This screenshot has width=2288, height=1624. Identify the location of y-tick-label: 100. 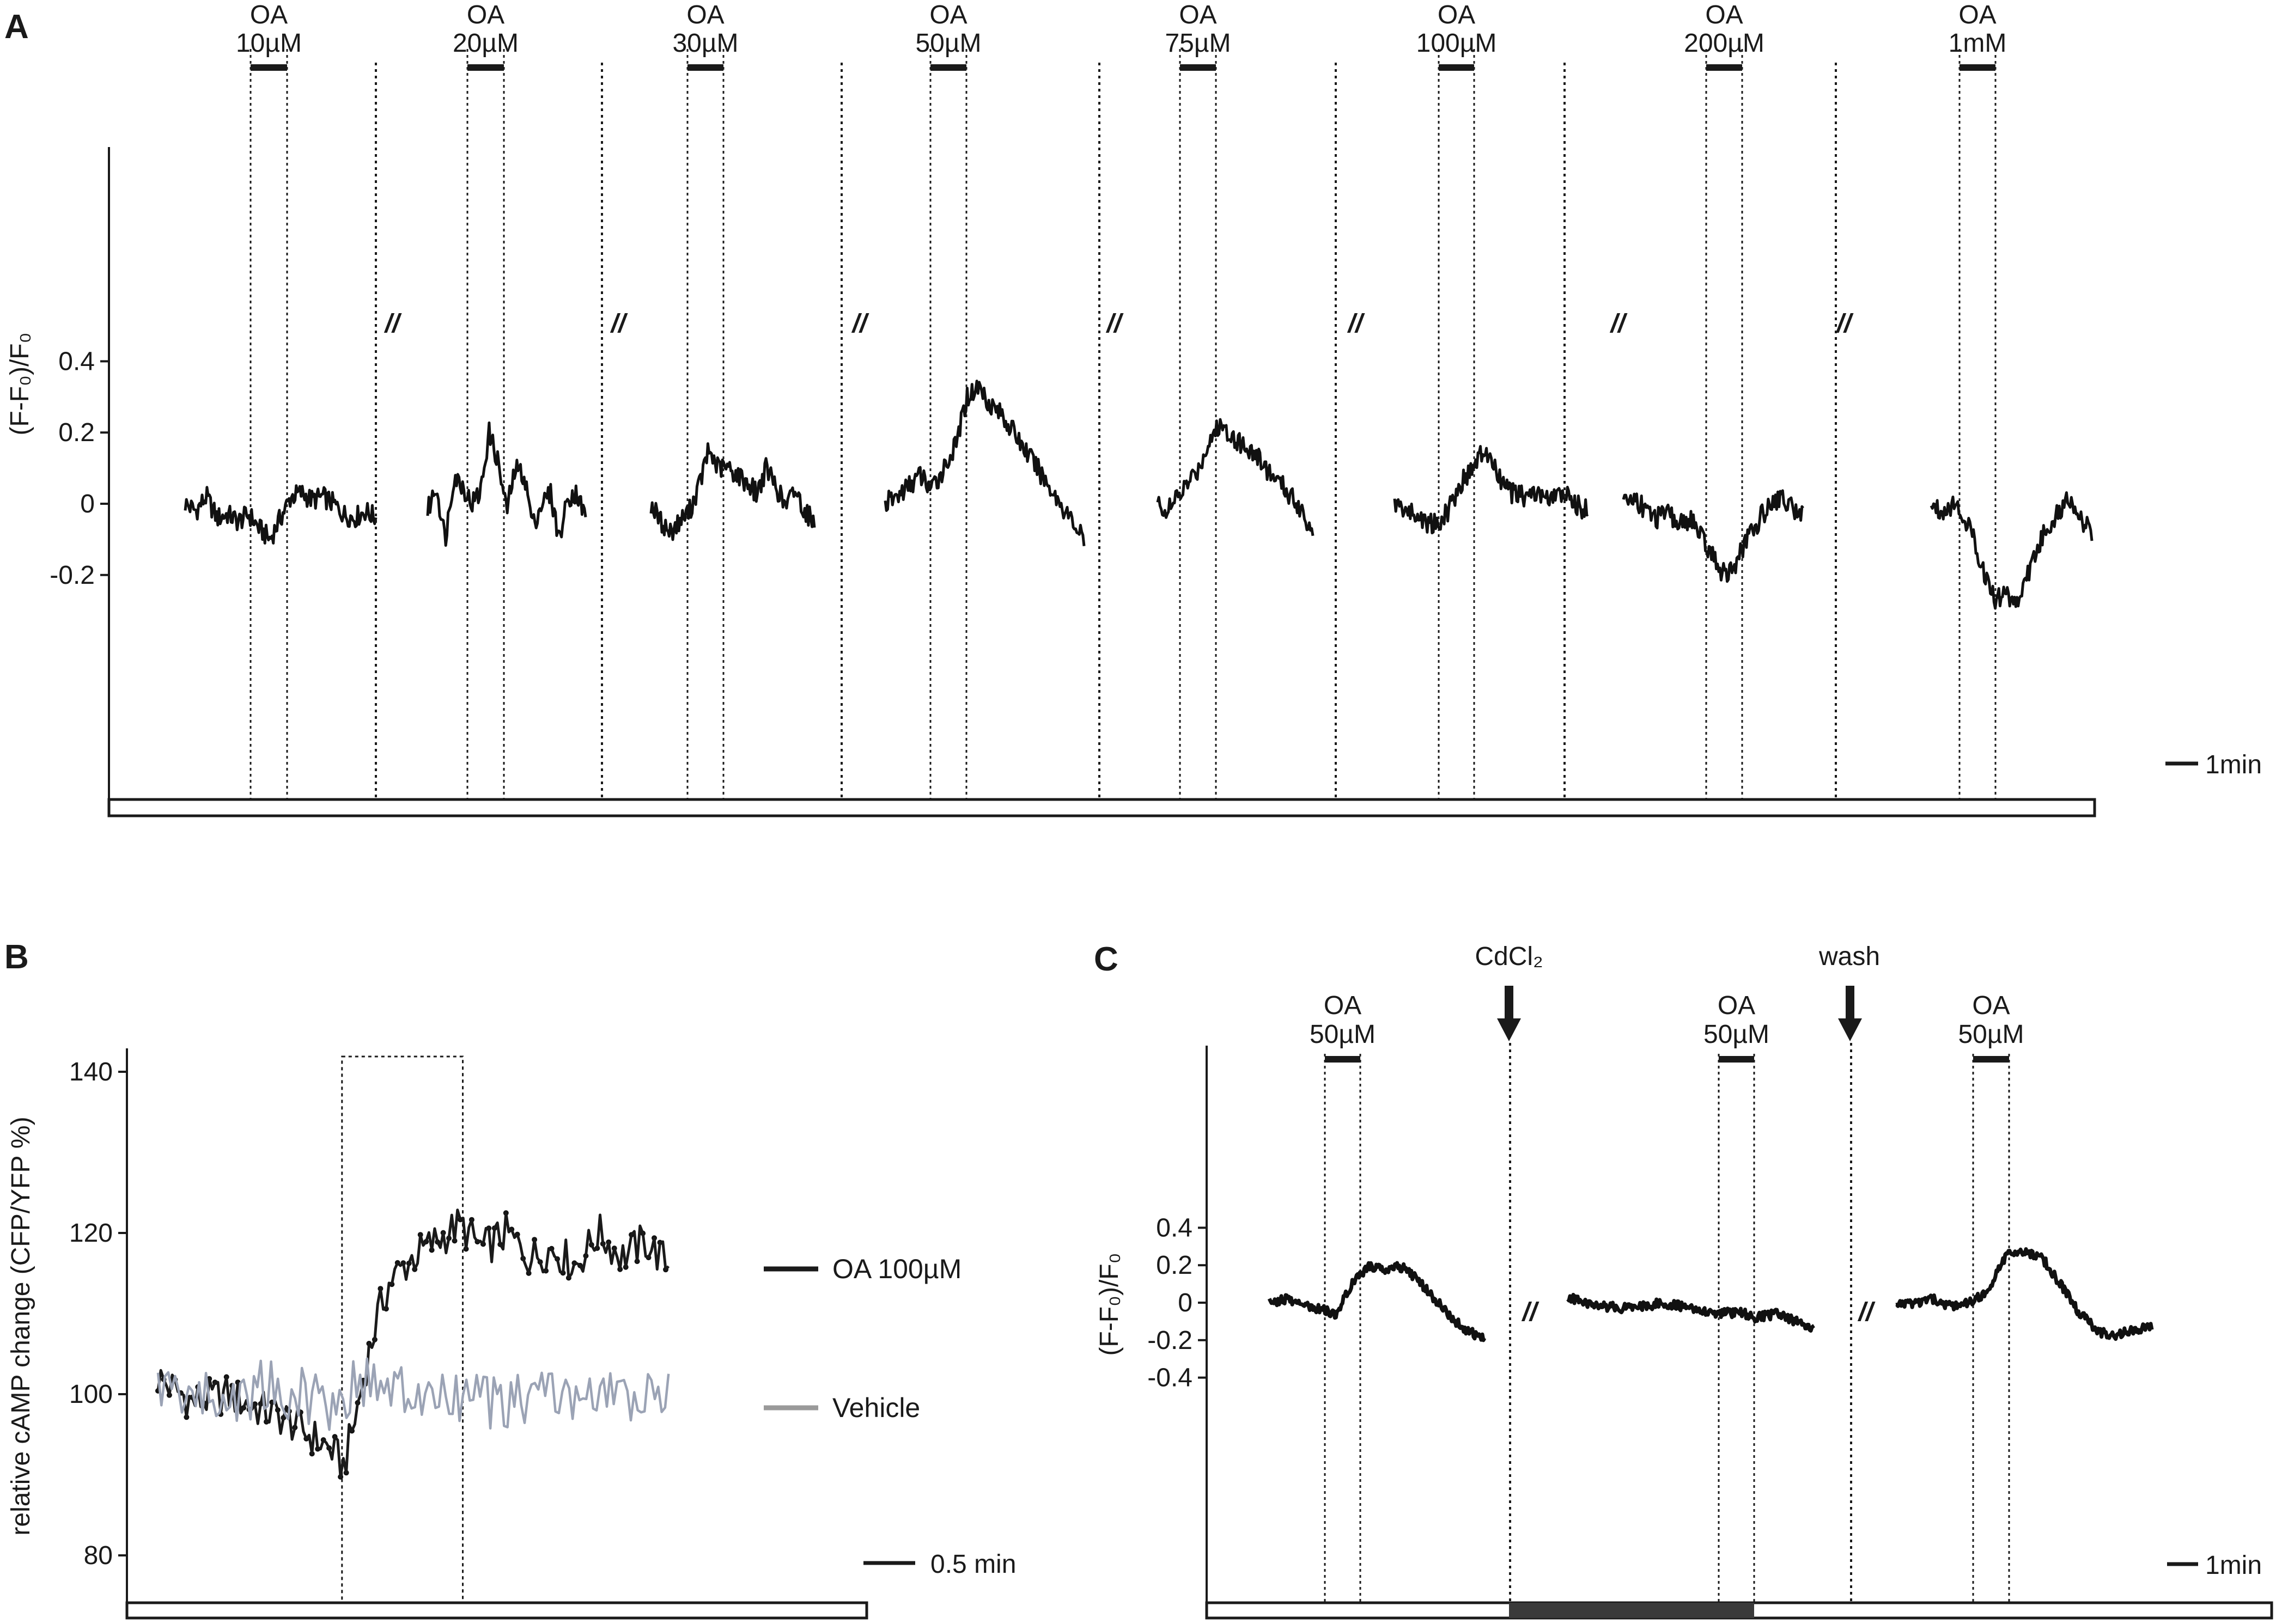
(91, 1394).